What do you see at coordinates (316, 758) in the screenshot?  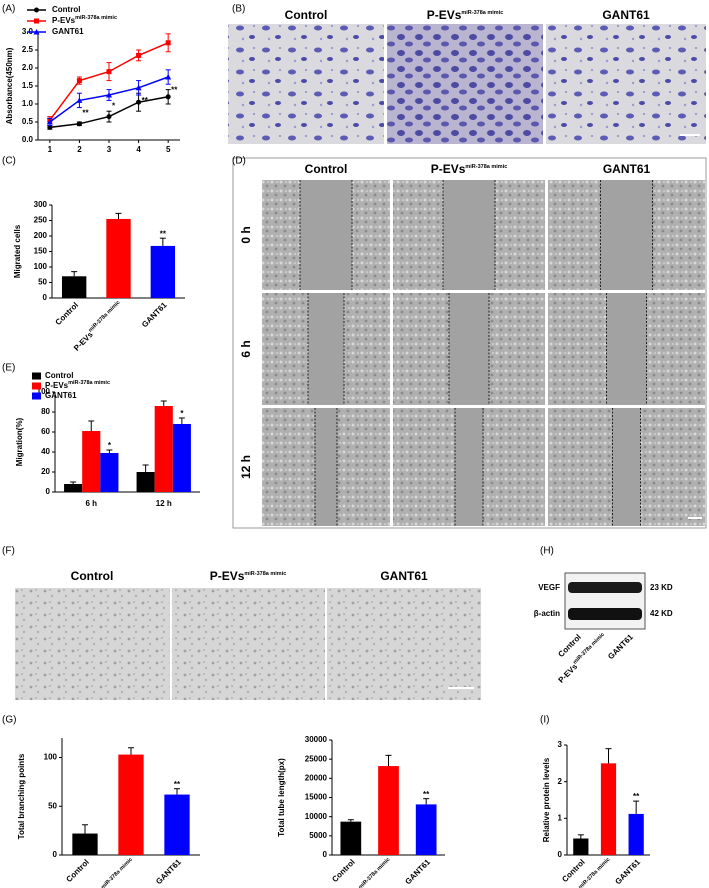 I see `y-tick-label: 25000` at bounding box center [316, 758].